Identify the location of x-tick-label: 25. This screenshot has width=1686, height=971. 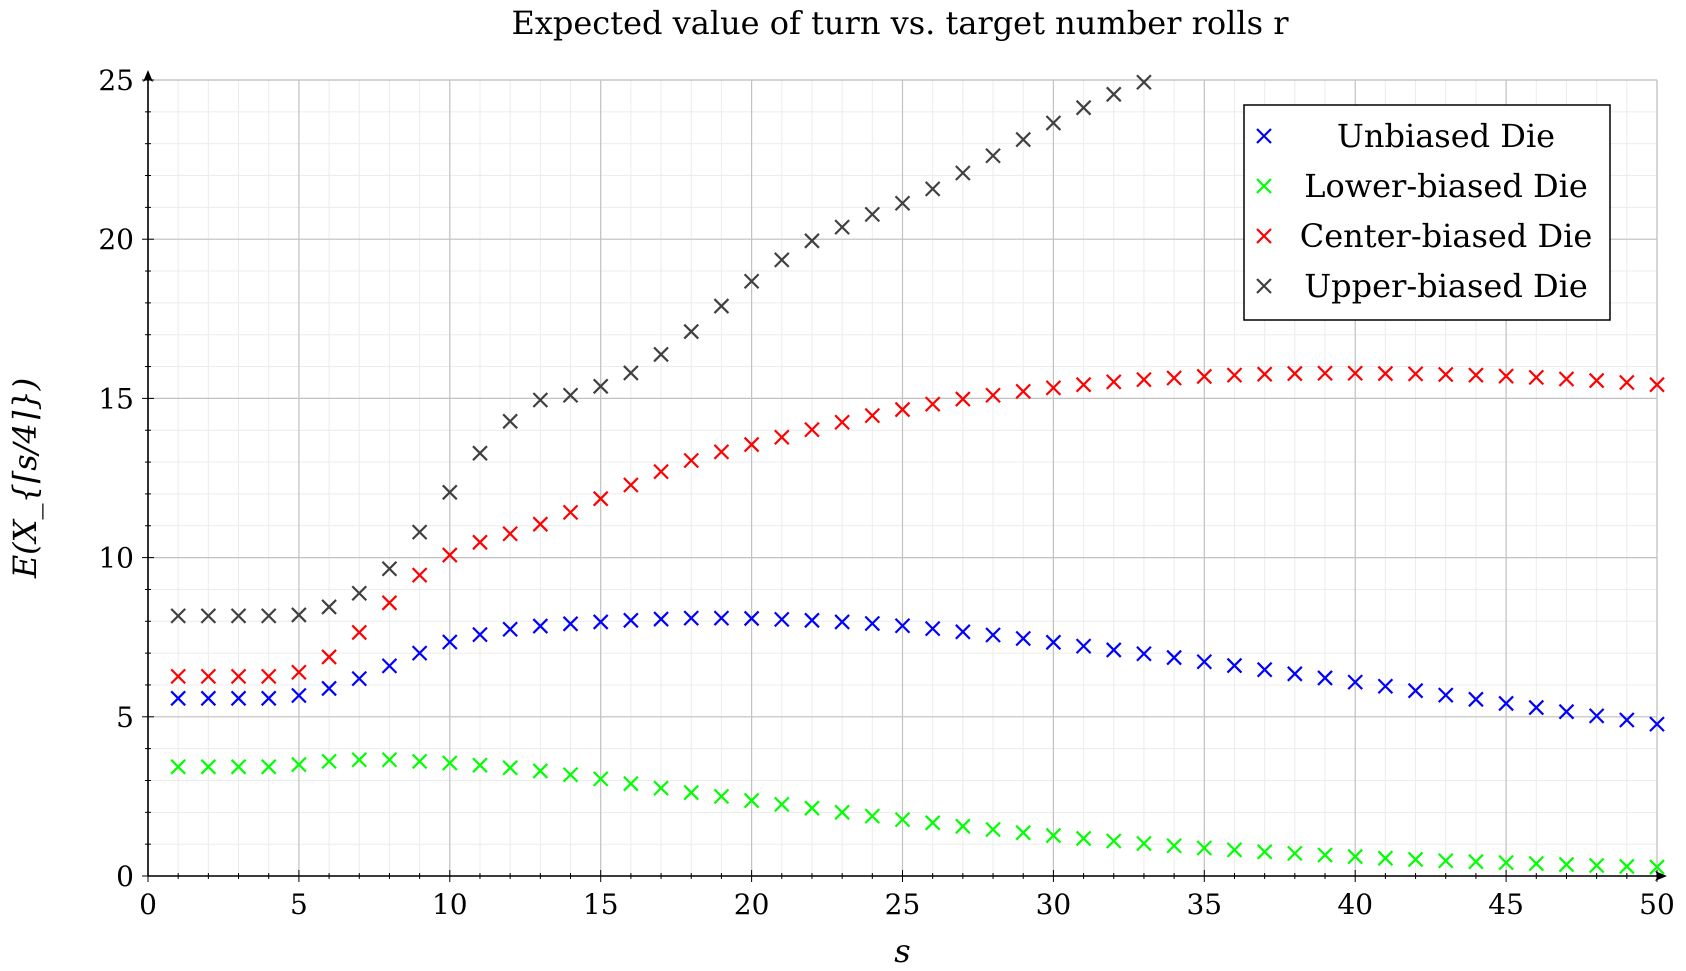
(903, 904).